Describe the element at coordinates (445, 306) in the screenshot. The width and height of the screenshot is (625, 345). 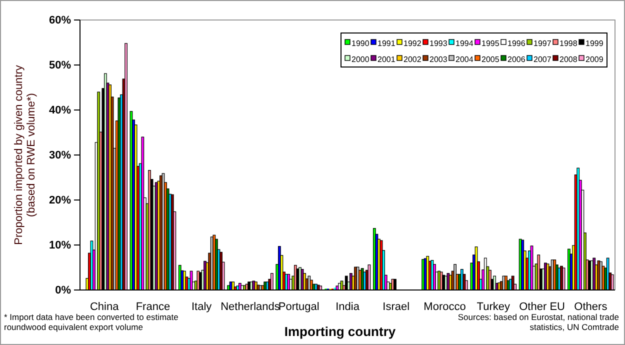
I see `x-tick-label: Morocco` at that location.